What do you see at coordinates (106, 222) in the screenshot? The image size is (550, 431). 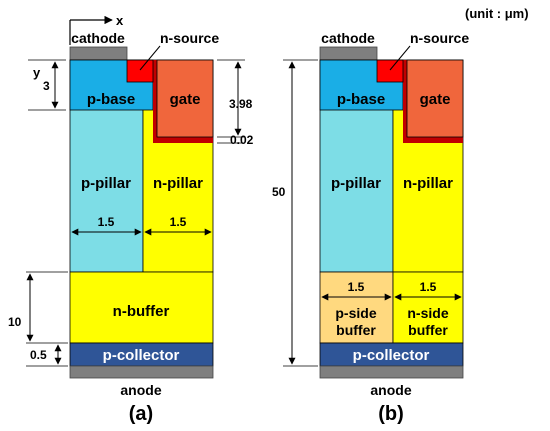 I see `dim-p-pillar-width-a: 1.5` at bounding box center [106, 222].